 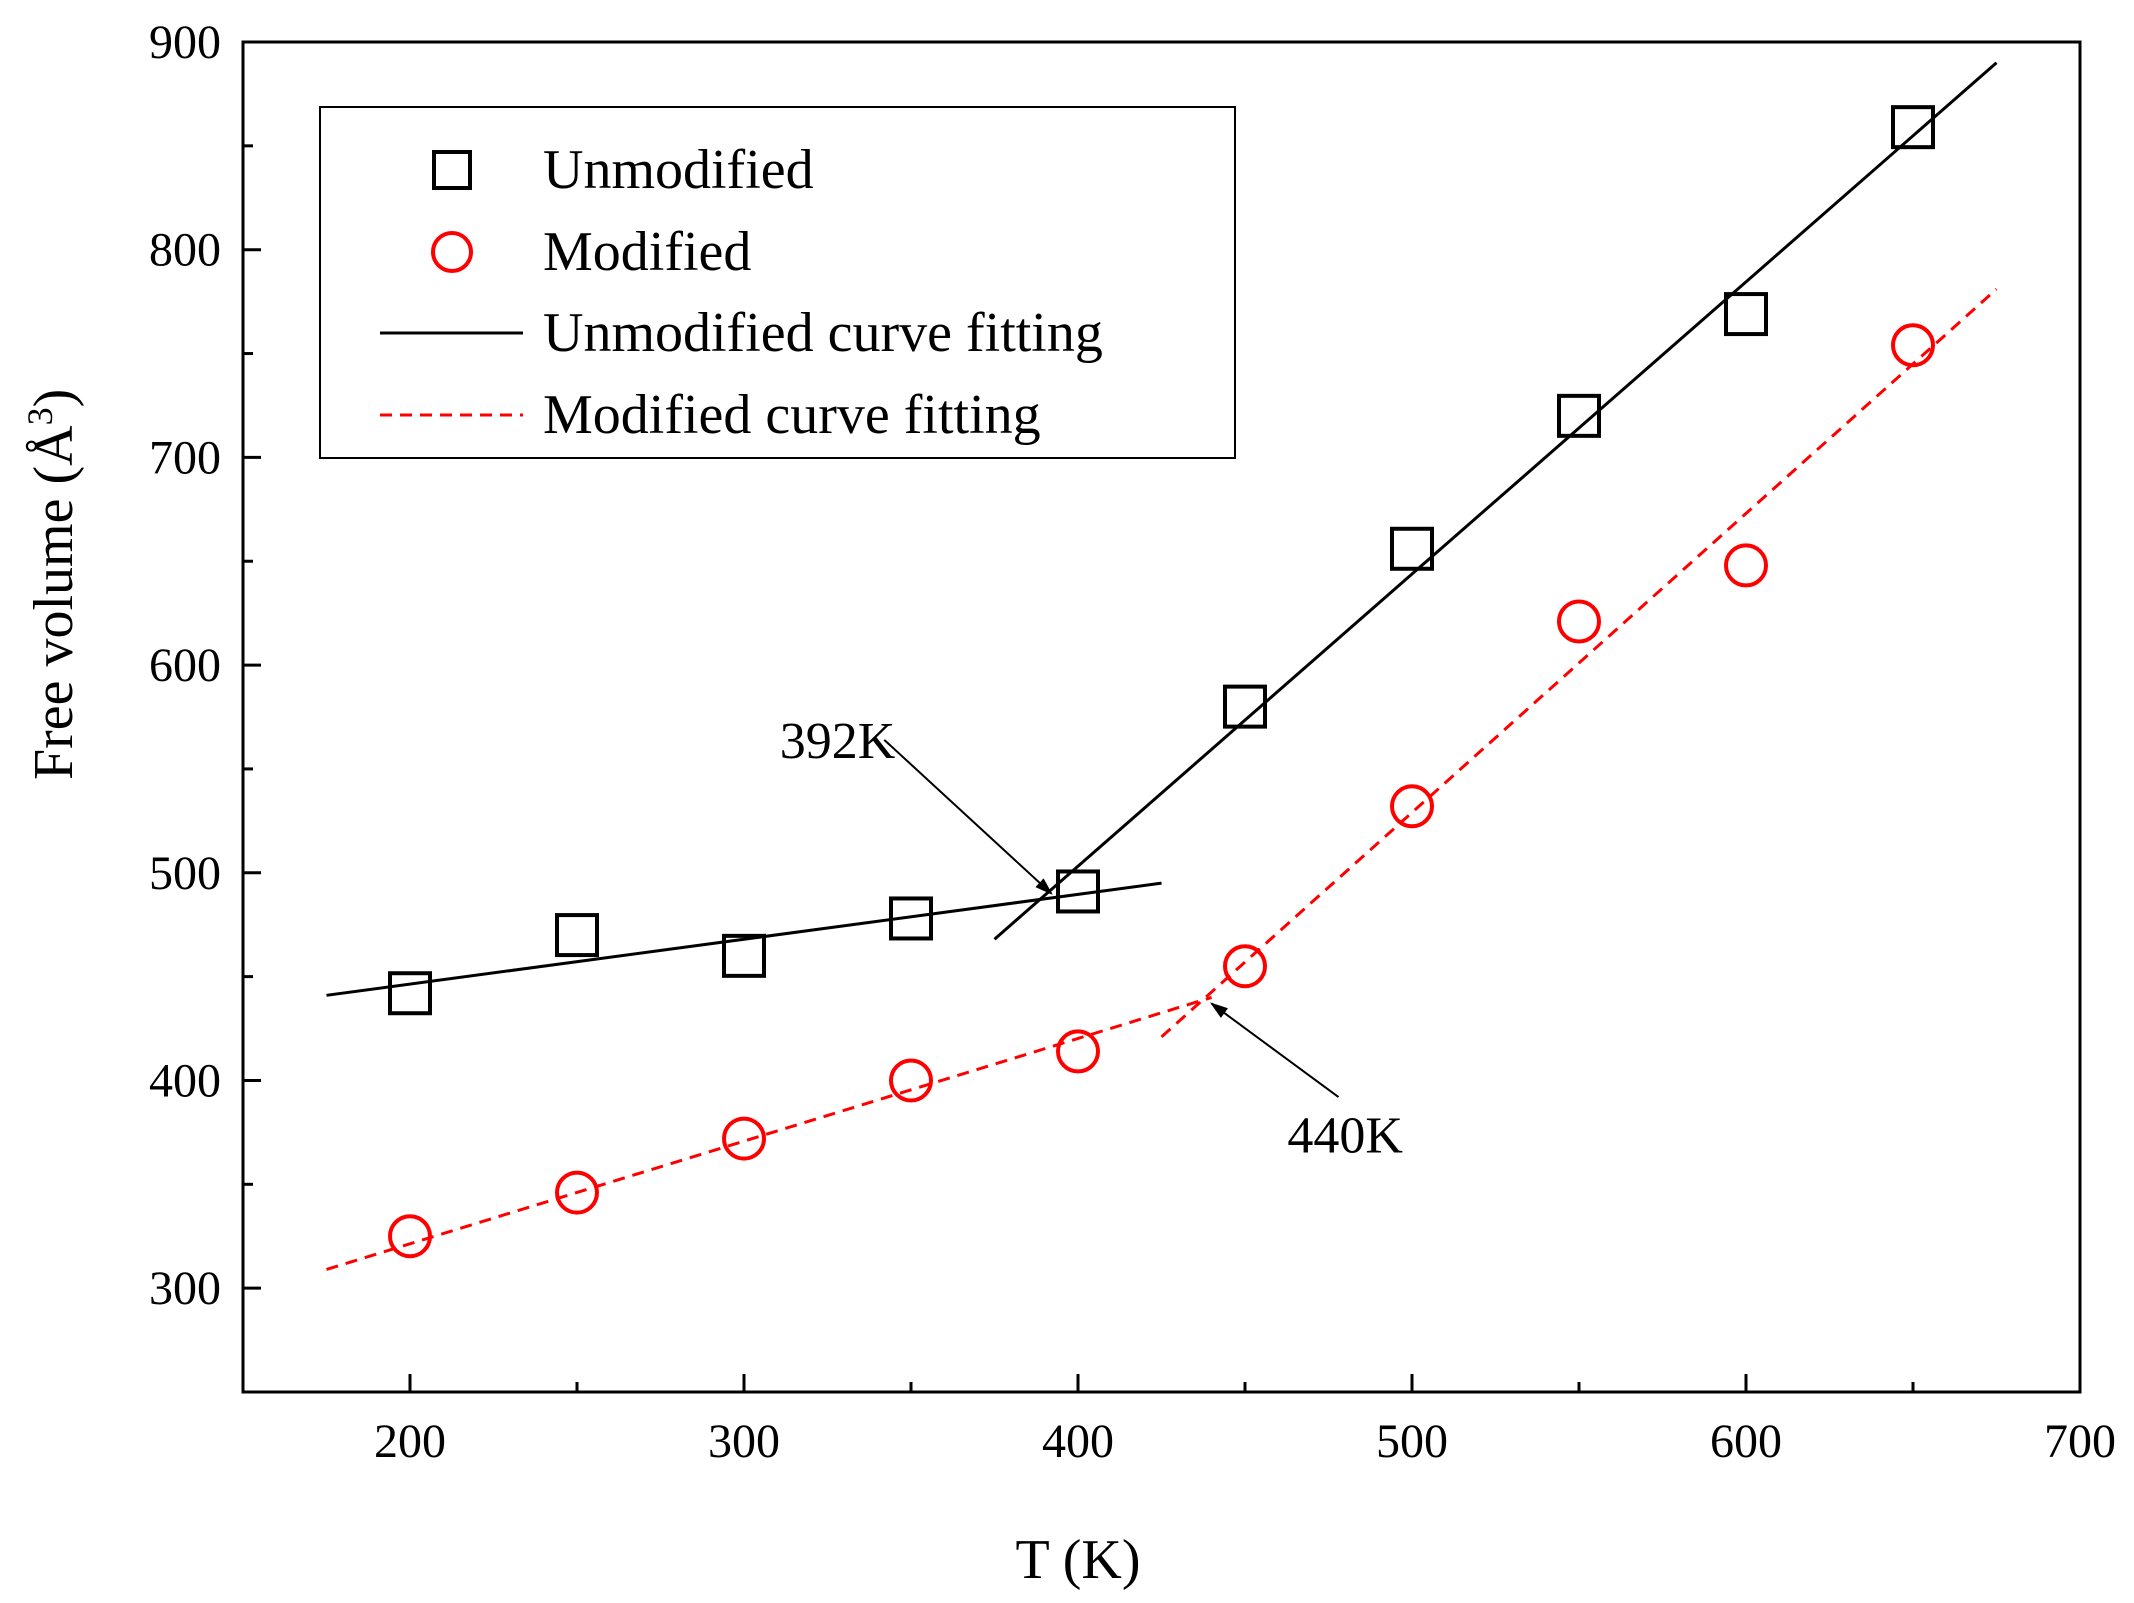 What do you see at coordinates (1746, 1441) in the screenshot?
I see `x-tick-label: 600` at bounding box center [1746, 1441].